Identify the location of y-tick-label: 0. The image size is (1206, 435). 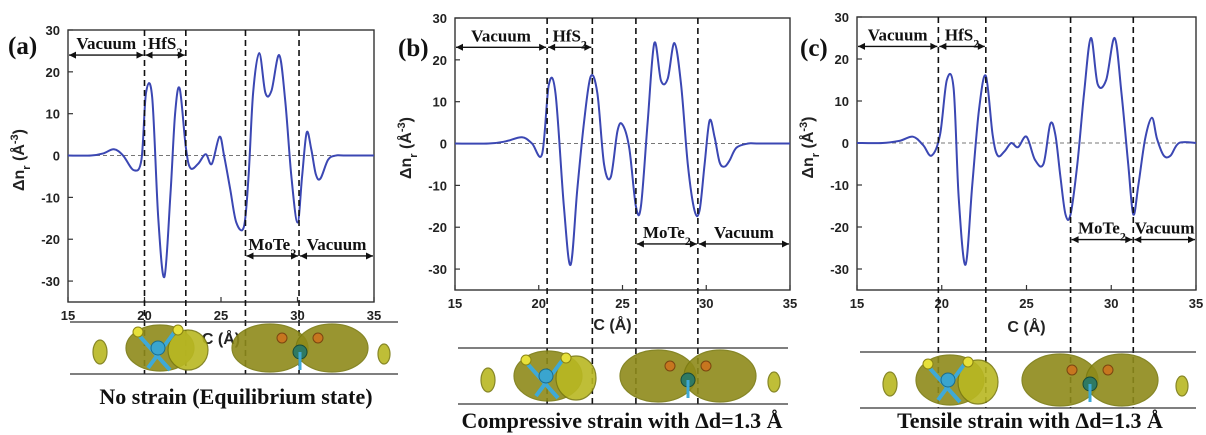
(845, 143).